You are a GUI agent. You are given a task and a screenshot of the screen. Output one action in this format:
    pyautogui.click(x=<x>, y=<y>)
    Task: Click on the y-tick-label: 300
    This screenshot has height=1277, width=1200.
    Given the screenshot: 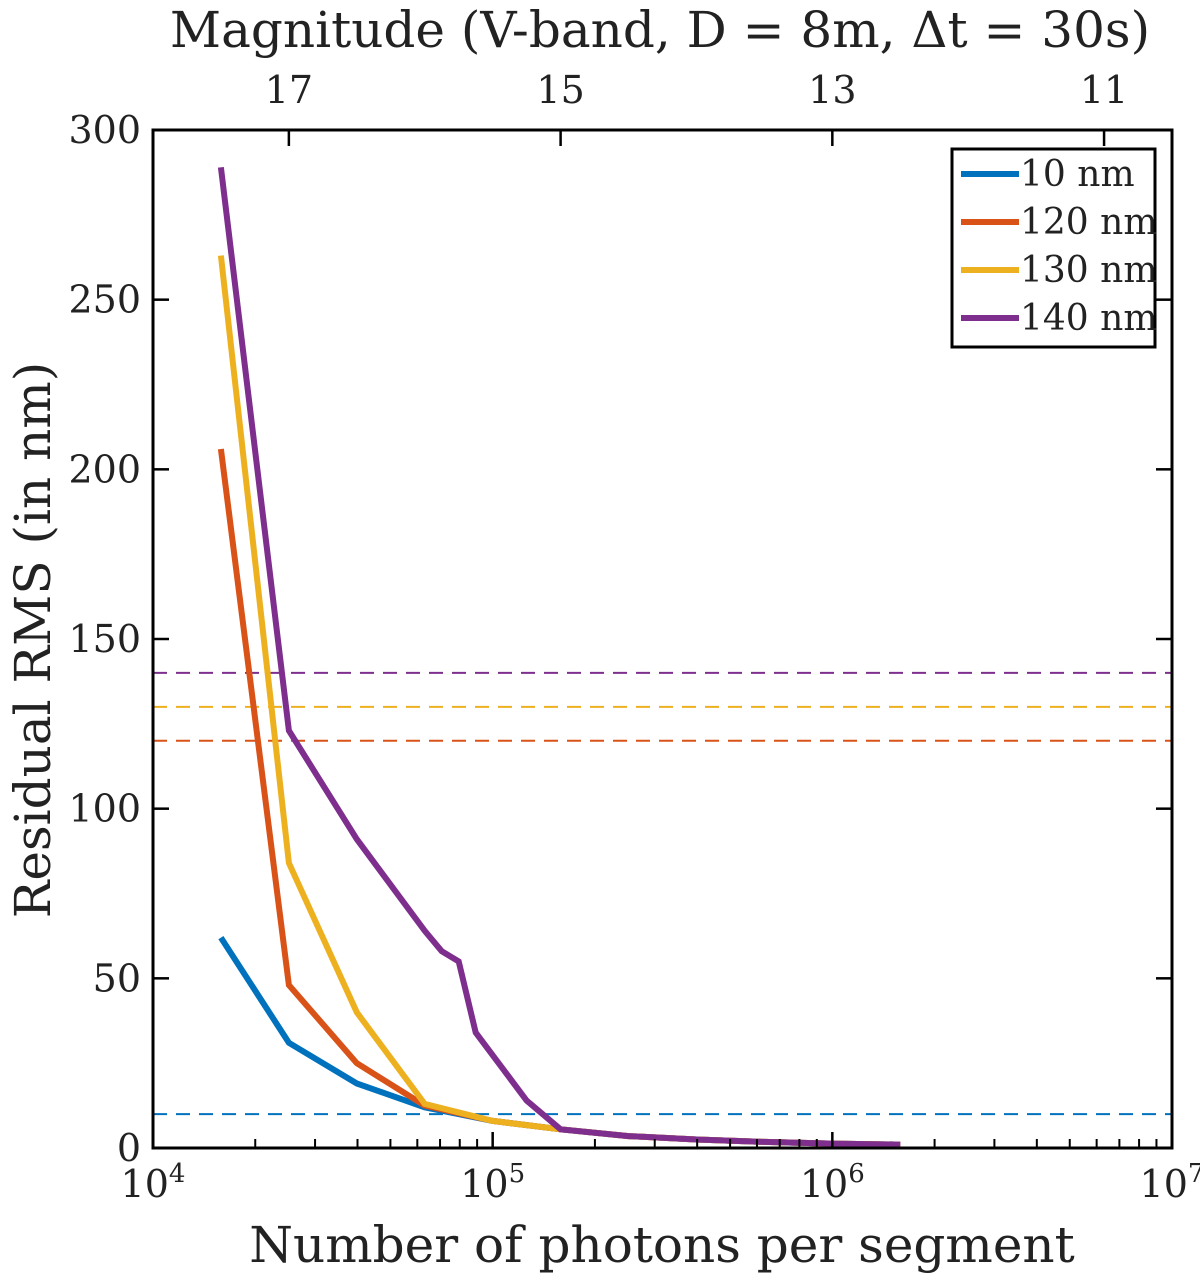 What is the action you would take?
    pyautogui.click(x=104, y=130)
    